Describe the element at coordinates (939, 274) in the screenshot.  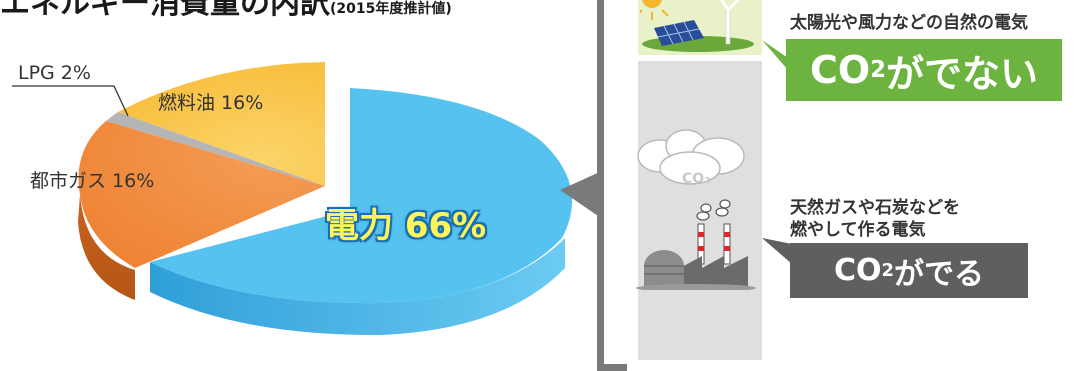
I see `co2-badge-tail: がでる` at that location.